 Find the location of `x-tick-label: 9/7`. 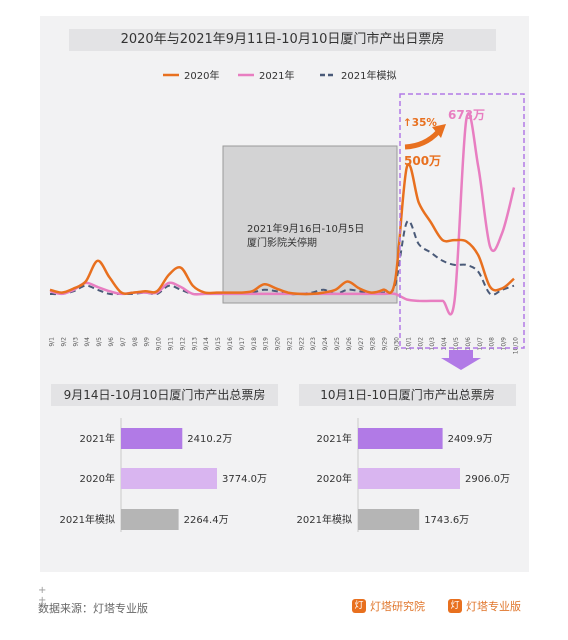

x-tick-label: 9/7 is located at coordinates (123, 342).